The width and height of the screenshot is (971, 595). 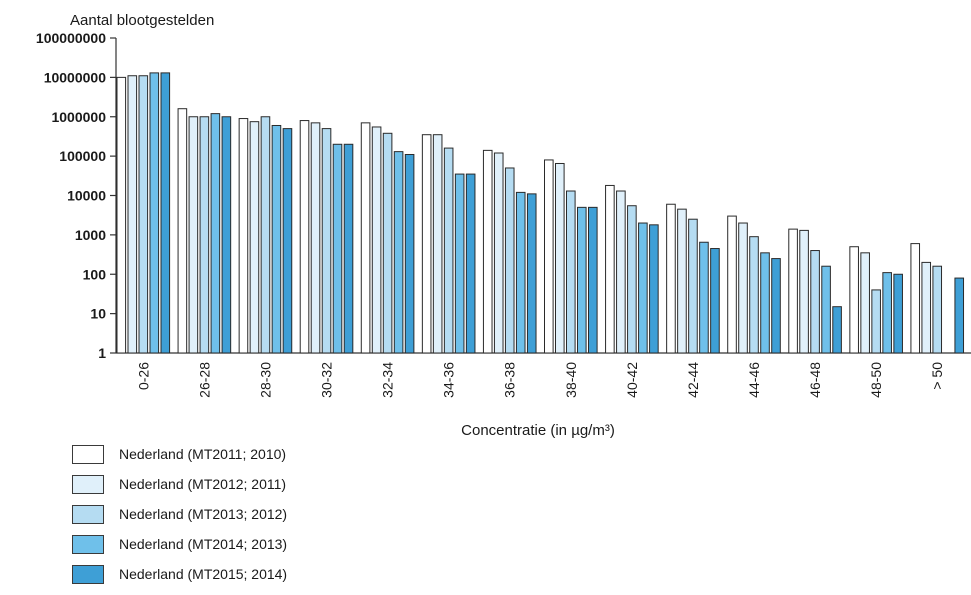 What do you see at coordinates (538, 430) in the screenshot?
I see `x-axis-title: Concentratie (in µg/m³)` at bounding box center [538, 430].